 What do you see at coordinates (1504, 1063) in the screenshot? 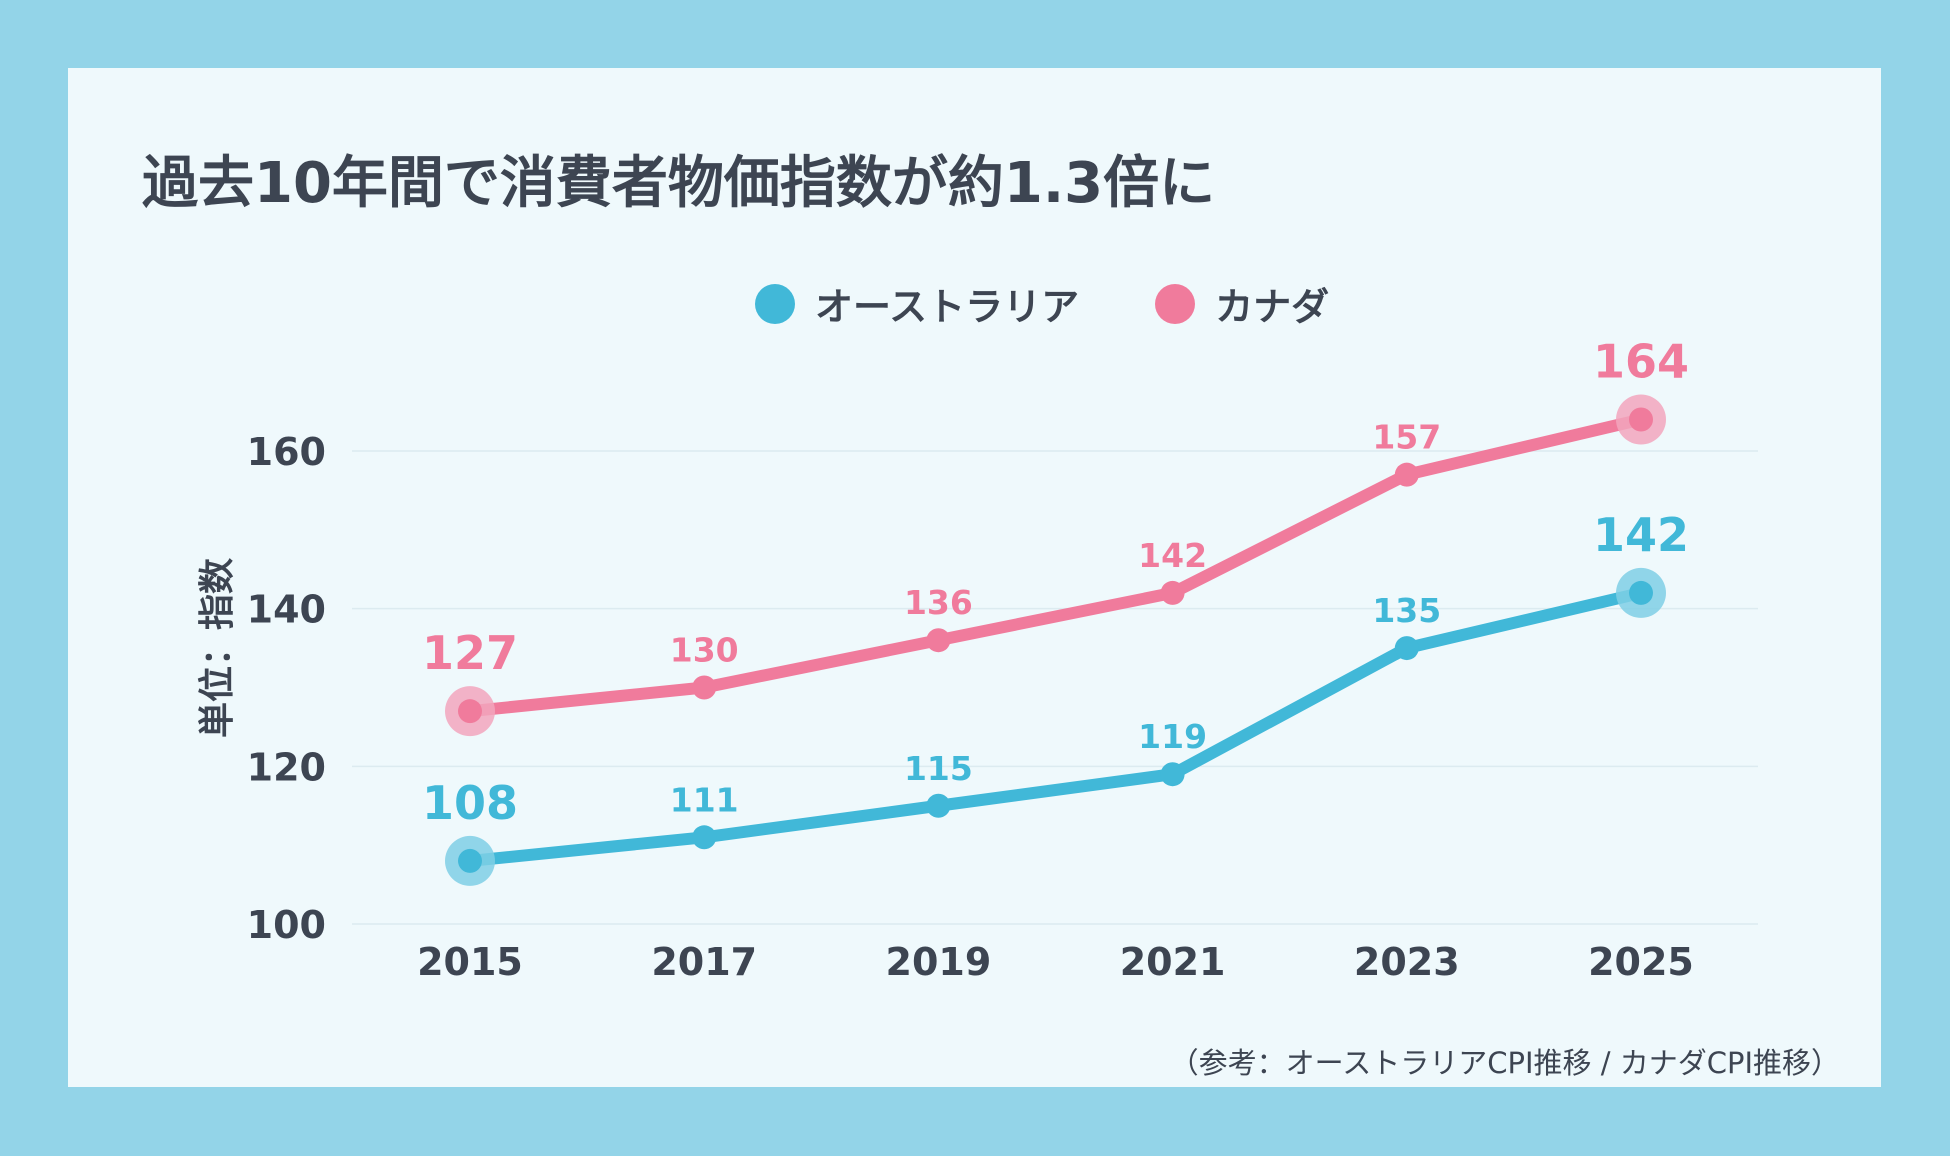
I see `source-note: （参考：オーストラリアCPI推移 / カナダCPI推移）` at bounding box center [1504, 1063].